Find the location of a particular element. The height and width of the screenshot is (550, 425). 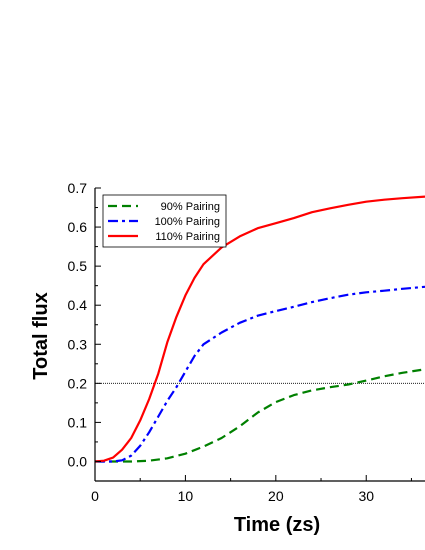

y-tick-label: 0.1 is located at coordinates (78, 422).